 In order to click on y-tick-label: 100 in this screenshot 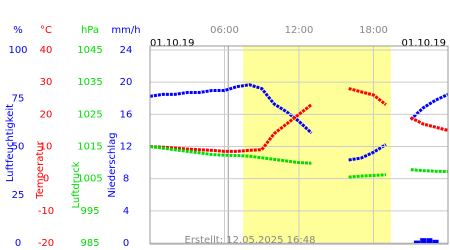, I will do `click(17, 50)`.